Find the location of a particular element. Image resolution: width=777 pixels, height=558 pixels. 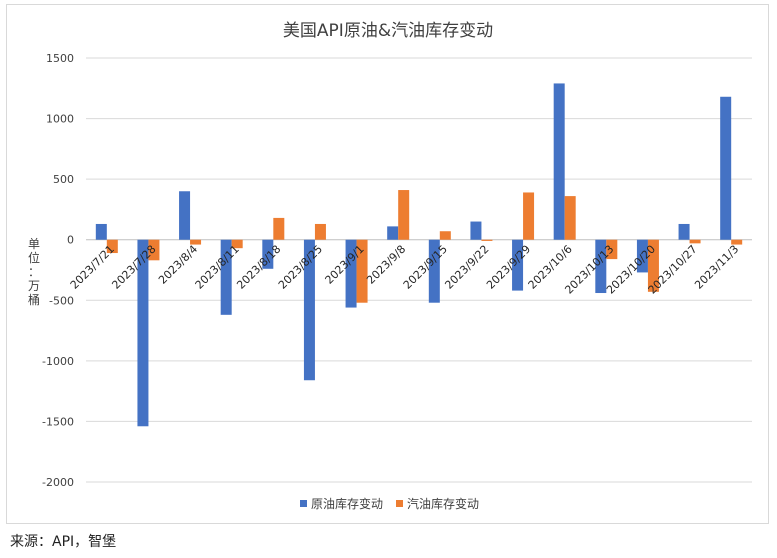

x-tick-label: 2023/9/8 is located at coordinates (386, 265).